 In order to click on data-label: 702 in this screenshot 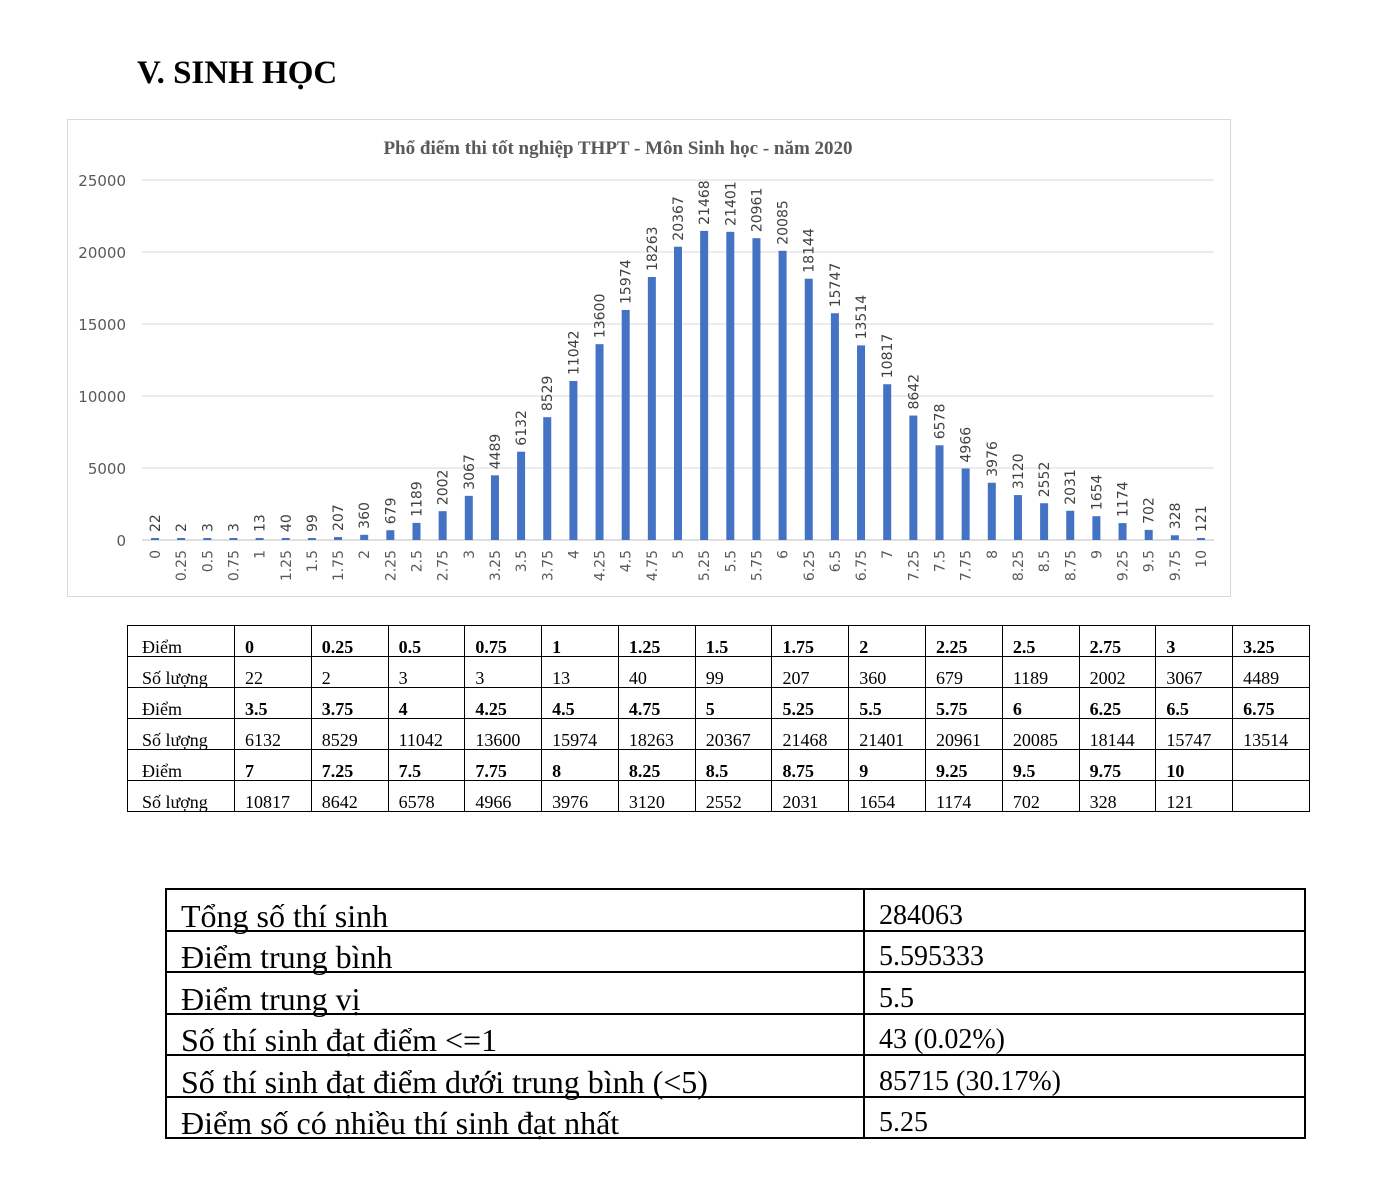, I will do `click(1150, 510)`.